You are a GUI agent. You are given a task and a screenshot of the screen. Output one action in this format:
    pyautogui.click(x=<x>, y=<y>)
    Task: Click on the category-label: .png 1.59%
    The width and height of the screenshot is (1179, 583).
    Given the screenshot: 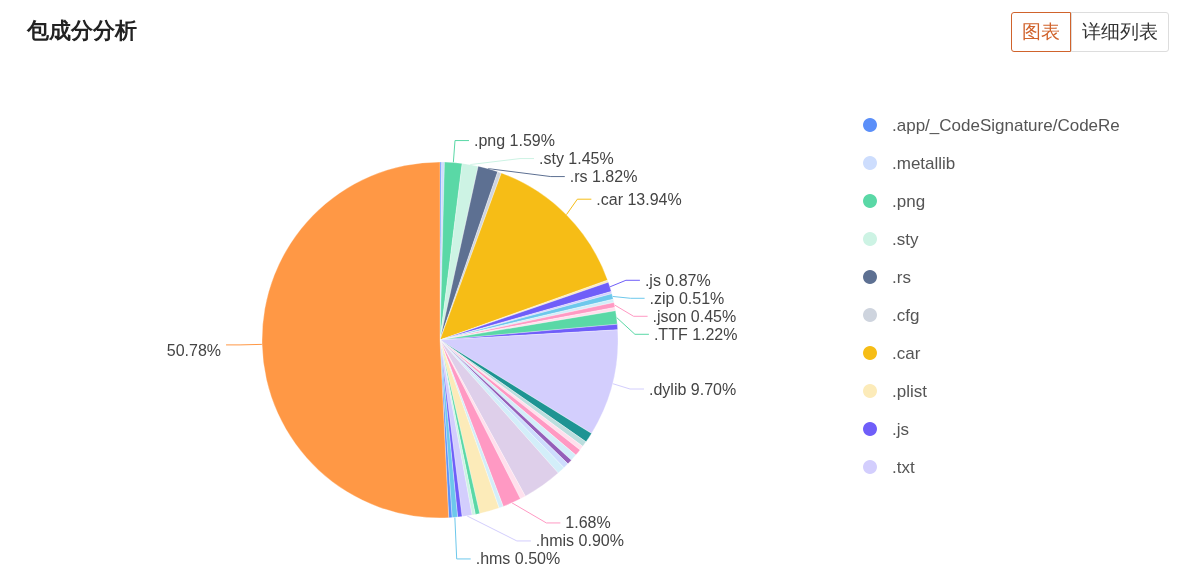 What is the action you would take?
    pyautogui.click(x=514, y=141)
    